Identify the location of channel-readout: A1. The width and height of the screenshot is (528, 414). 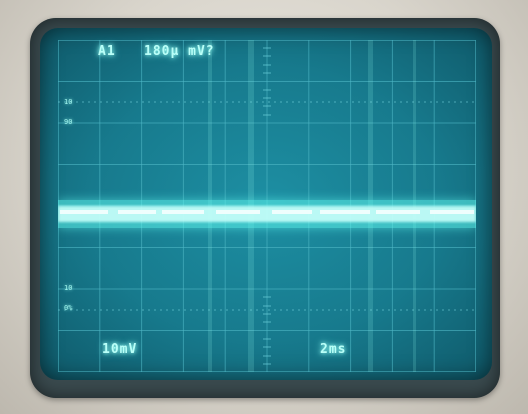
(107, 51).